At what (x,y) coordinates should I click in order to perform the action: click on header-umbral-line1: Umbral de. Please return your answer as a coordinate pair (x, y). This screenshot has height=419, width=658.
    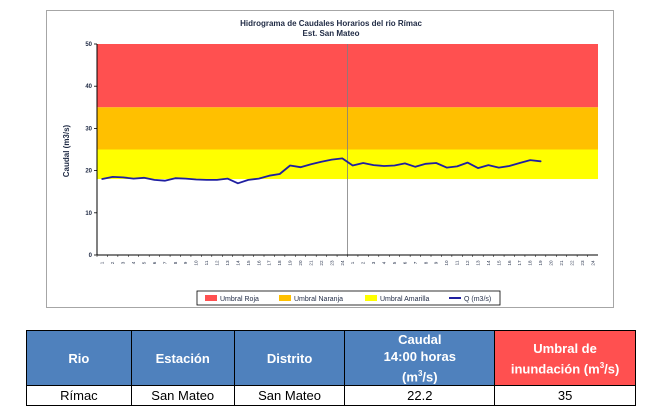
    Looking at the image, I should click on (565, 348).